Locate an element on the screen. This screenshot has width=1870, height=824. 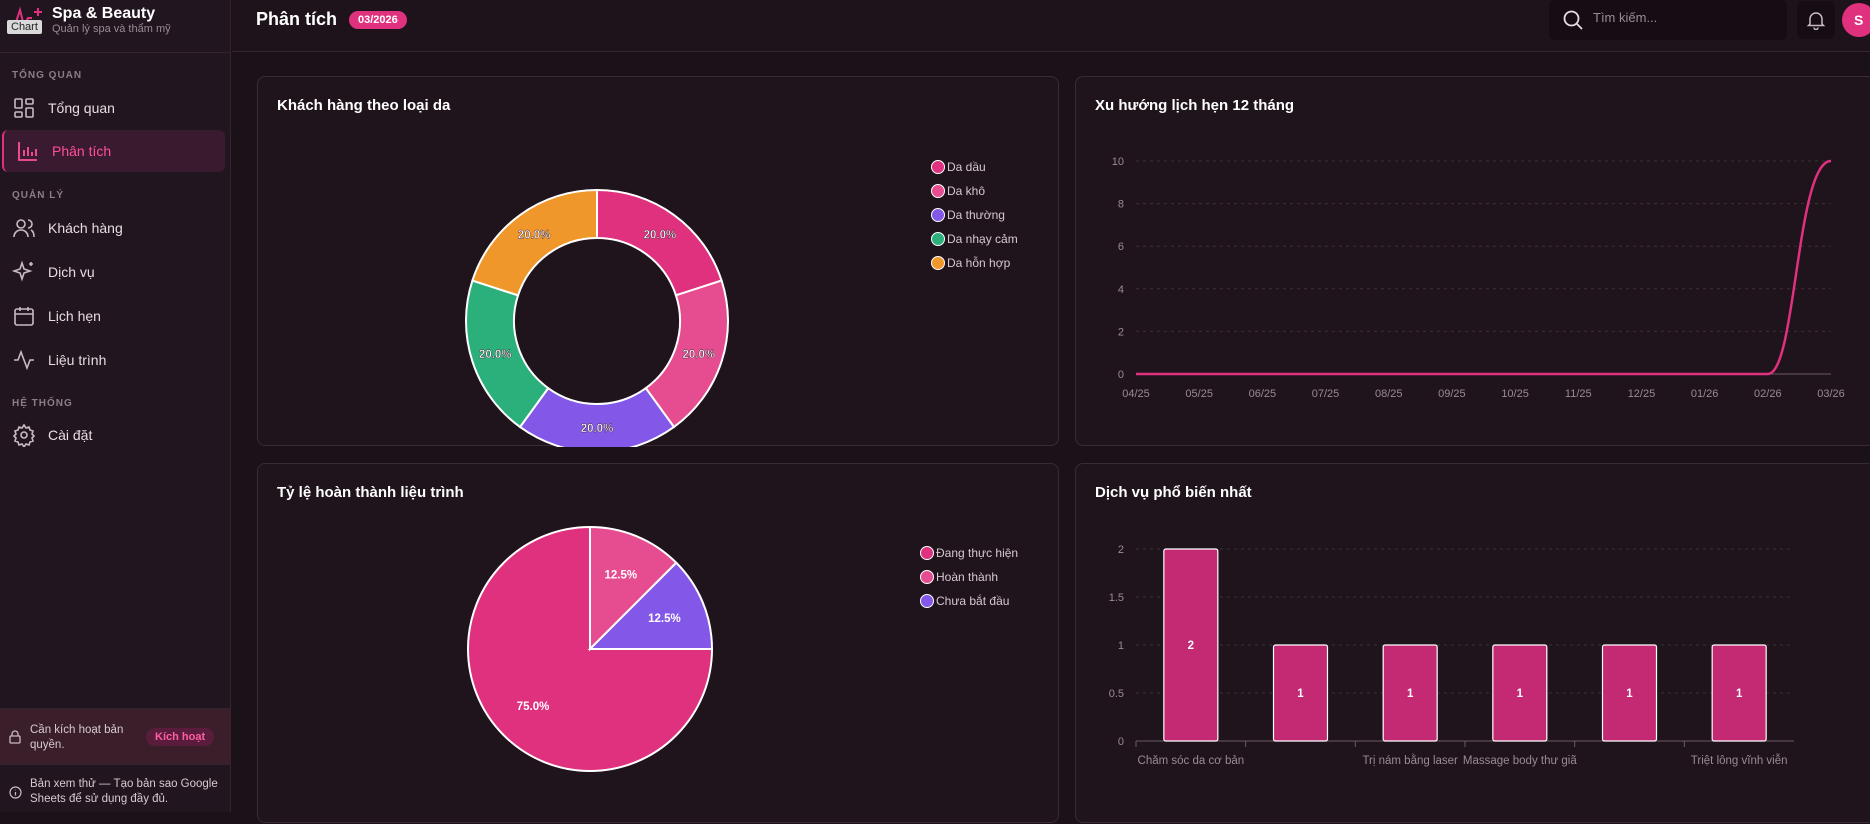
legend-label: Da khô is located at coordinates (966, 191).